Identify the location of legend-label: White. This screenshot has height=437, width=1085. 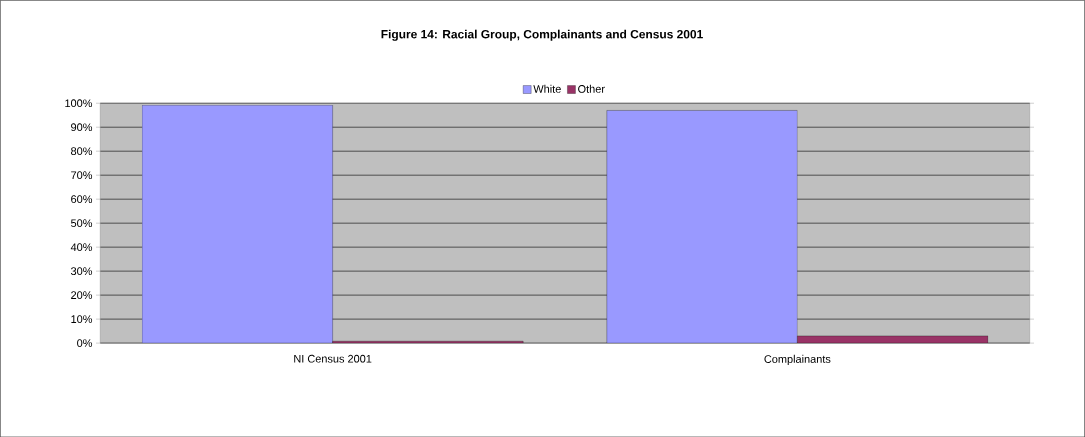
(547, 88).